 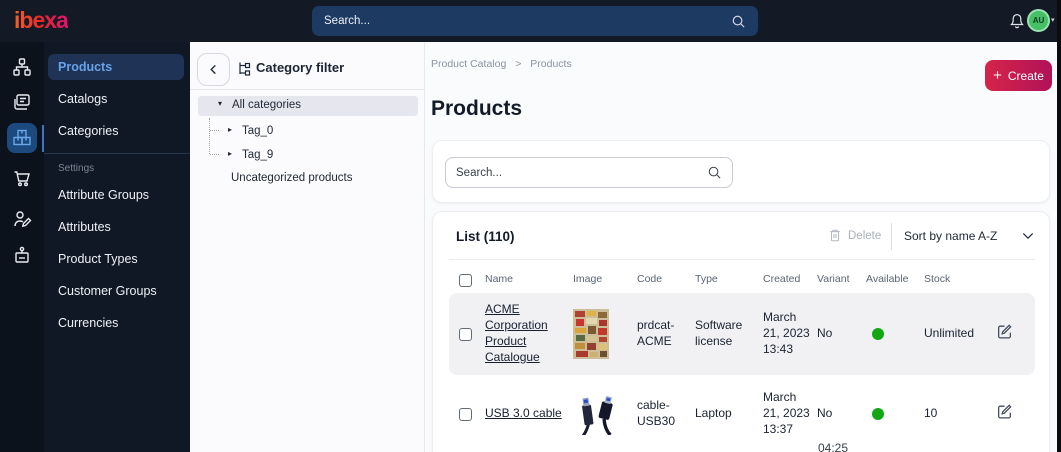 What do you see at coordinates (469, 64) in the screenshot?
I see `breadcrumb-product-catalog: Product Catalog` at bounding box center [469, 64].